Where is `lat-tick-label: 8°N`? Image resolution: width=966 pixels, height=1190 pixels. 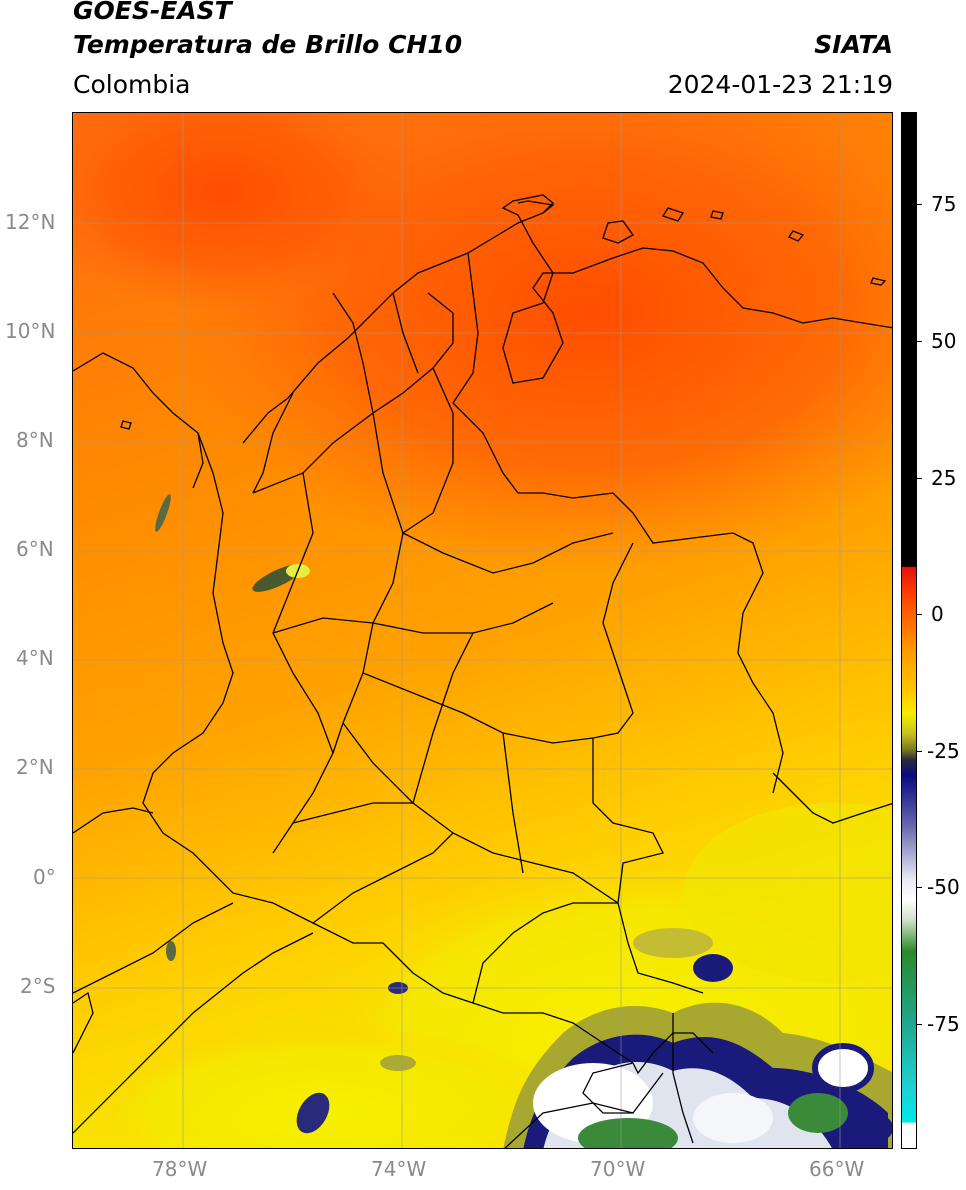 lat-tick-label: 8°N is located at coordinates (35, 440).